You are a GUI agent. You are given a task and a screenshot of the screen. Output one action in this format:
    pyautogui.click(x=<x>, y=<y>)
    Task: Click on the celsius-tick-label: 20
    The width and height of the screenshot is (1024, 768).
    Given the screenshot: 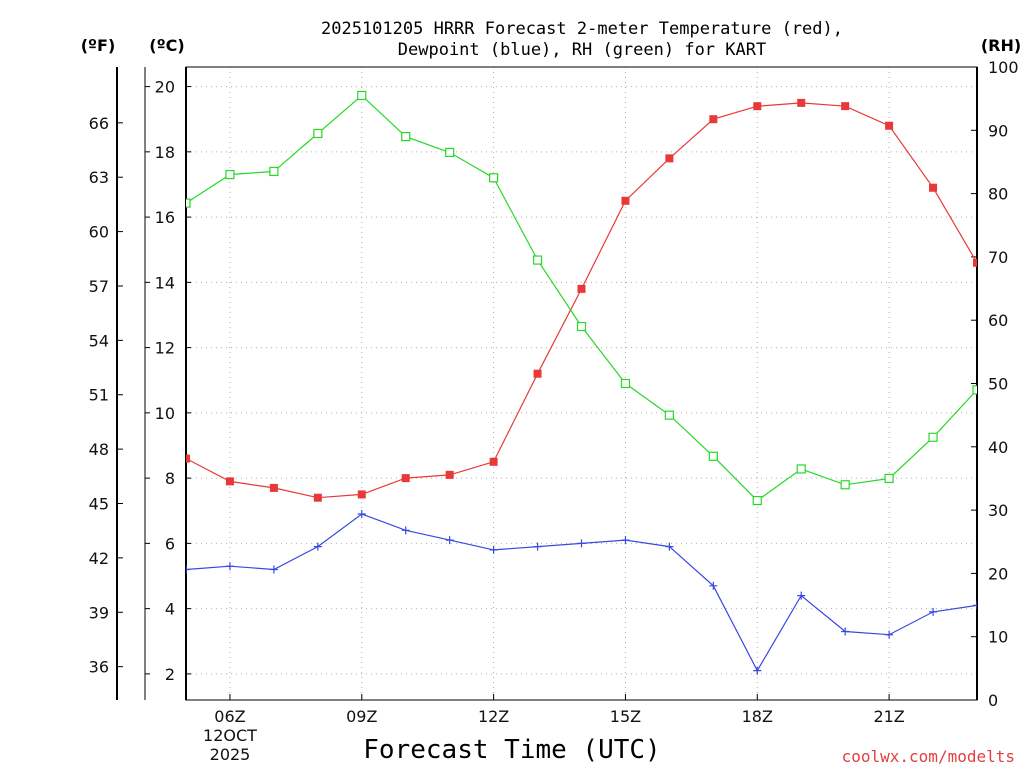 What is the action you would take?
    pyautogui.click(x=165, y=87)
    